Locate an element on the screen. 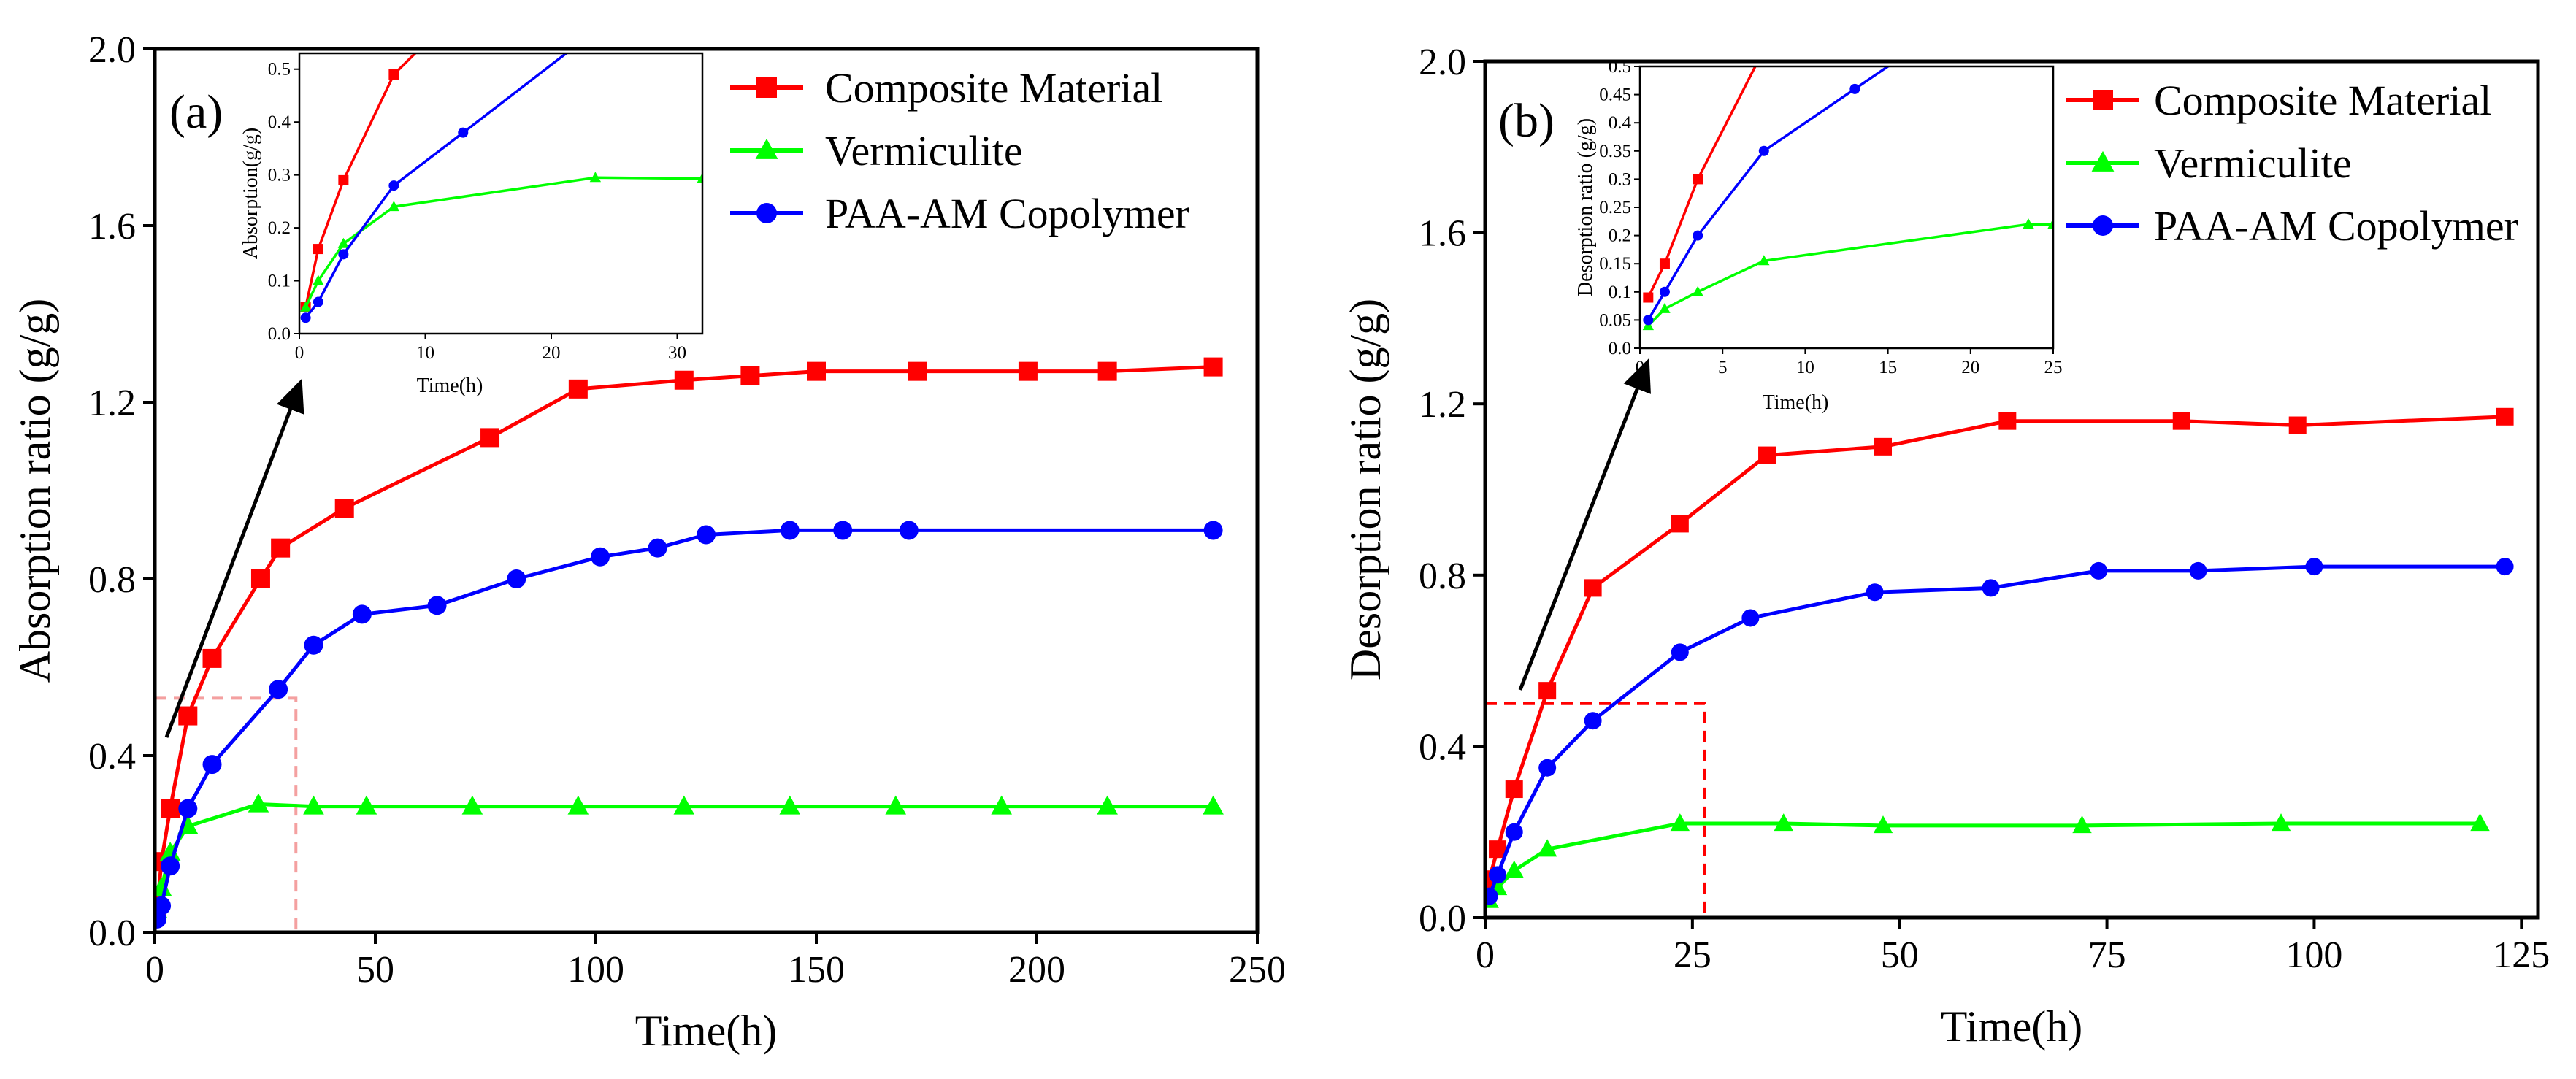 This screenshot has height=1079, width=2576. panel-label: (b) is located at coordinates (1526, 120).